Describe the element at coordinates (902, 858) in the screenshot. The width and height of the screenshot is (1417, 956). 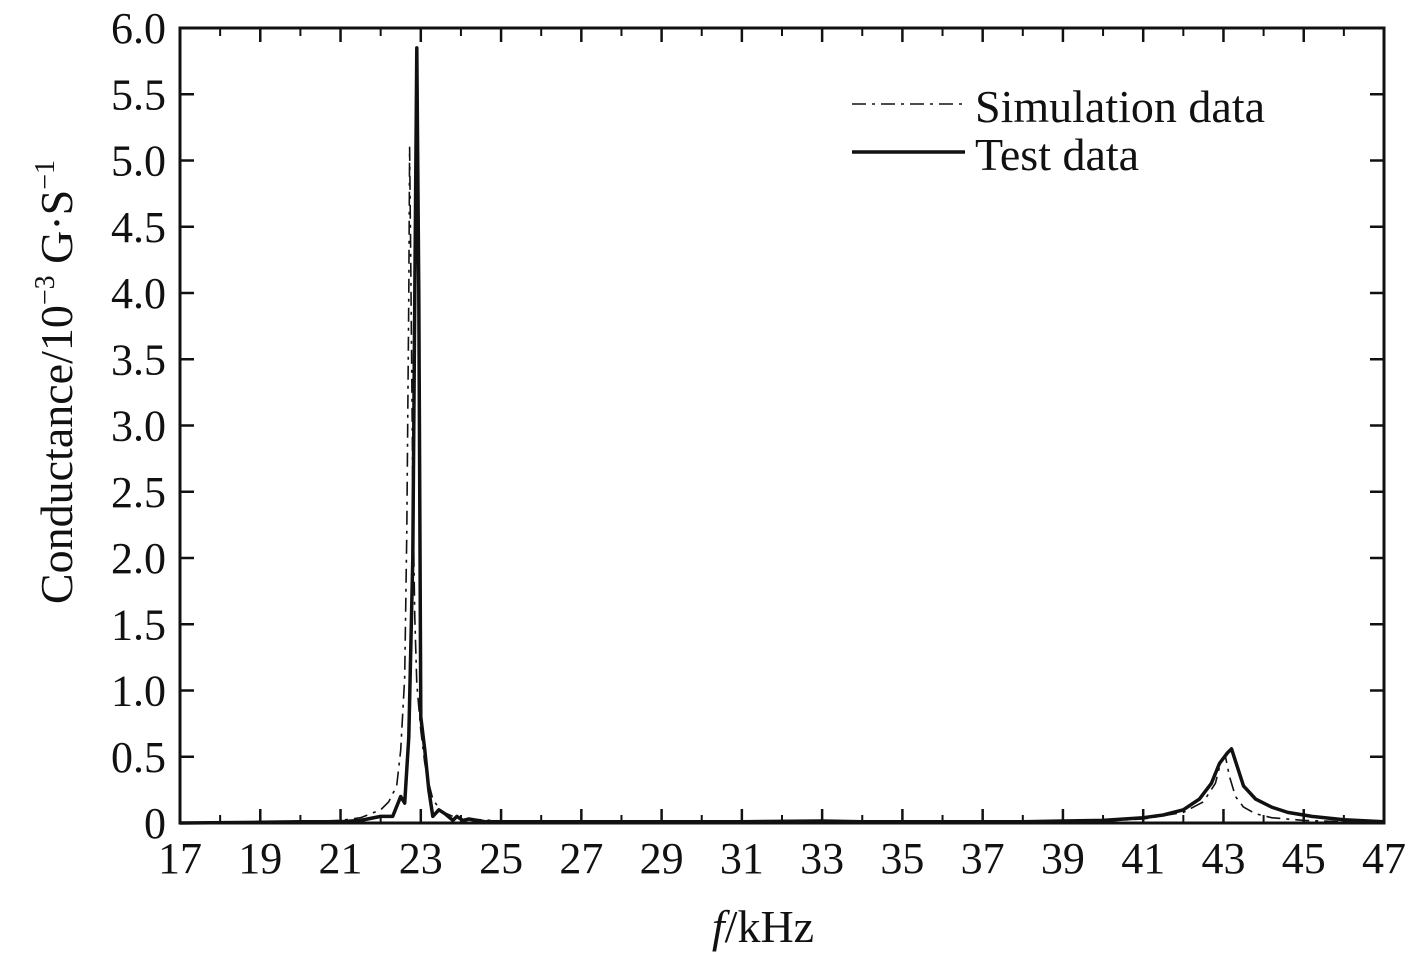
I see `x-tick-label: 35` at that location.